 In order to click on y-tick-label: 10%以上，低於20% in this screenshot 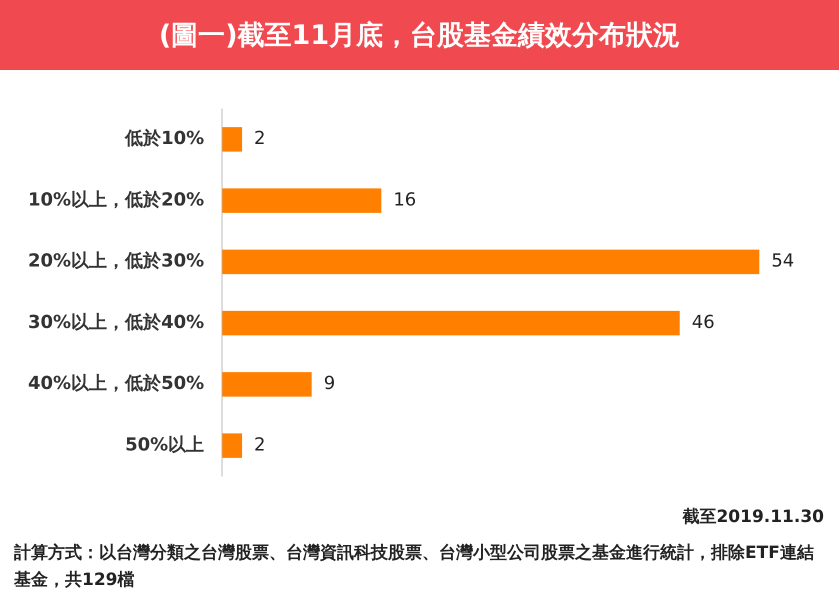, I will do `click(116, 199)`.